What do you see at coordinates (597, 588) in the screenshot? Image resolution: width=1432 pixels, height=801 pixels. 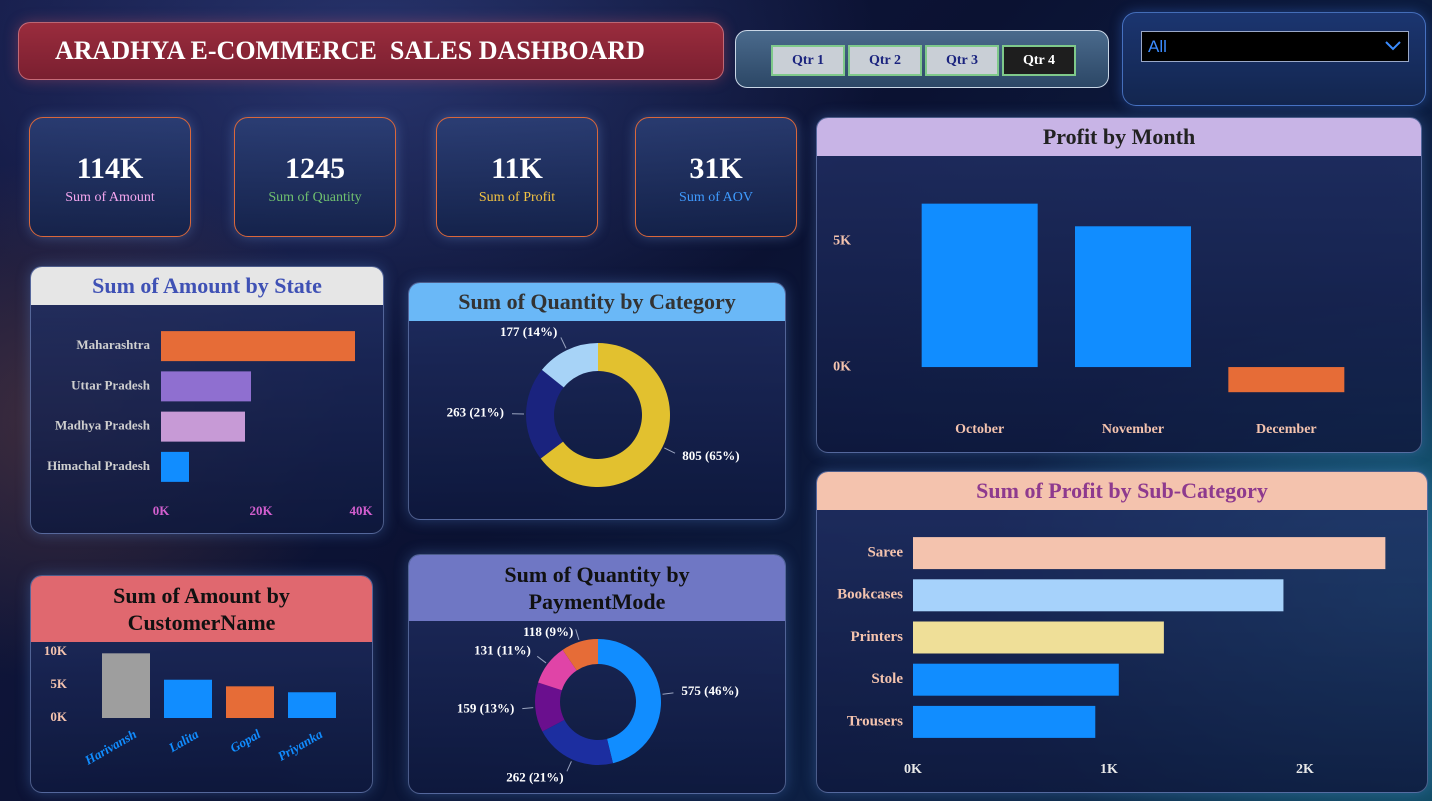 I see `chart-title: Sum of Quantity by PaymentMode` at bounding box center [597, 588].